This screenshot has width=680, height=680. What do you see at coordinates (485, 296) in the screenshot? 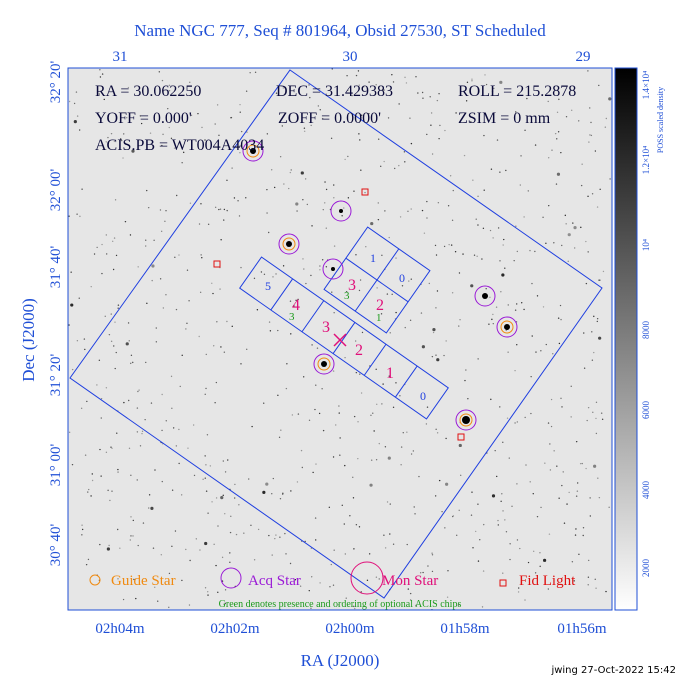
I see `acq-star` at bounding box center [485, 296].